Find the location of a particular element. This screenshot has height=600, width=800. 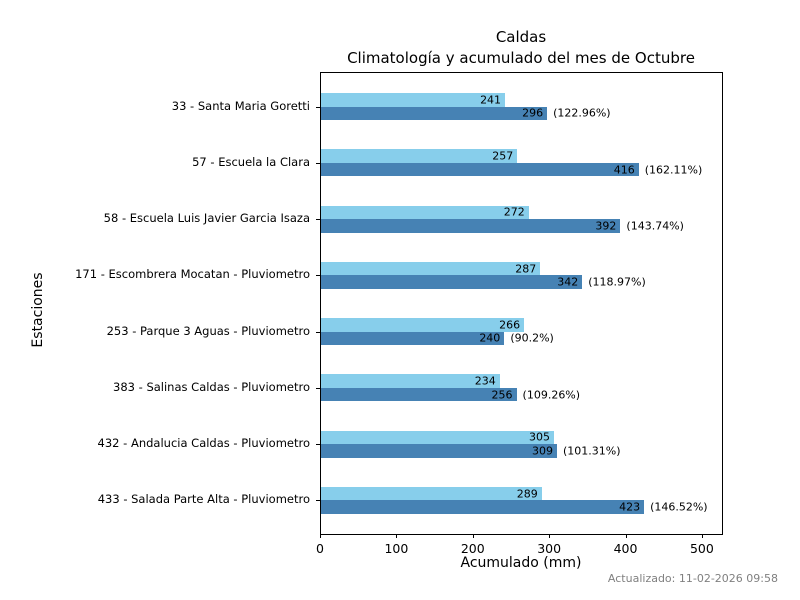

accumulated-bar: 342 (118.97%) is located at coordinates (483, 282).